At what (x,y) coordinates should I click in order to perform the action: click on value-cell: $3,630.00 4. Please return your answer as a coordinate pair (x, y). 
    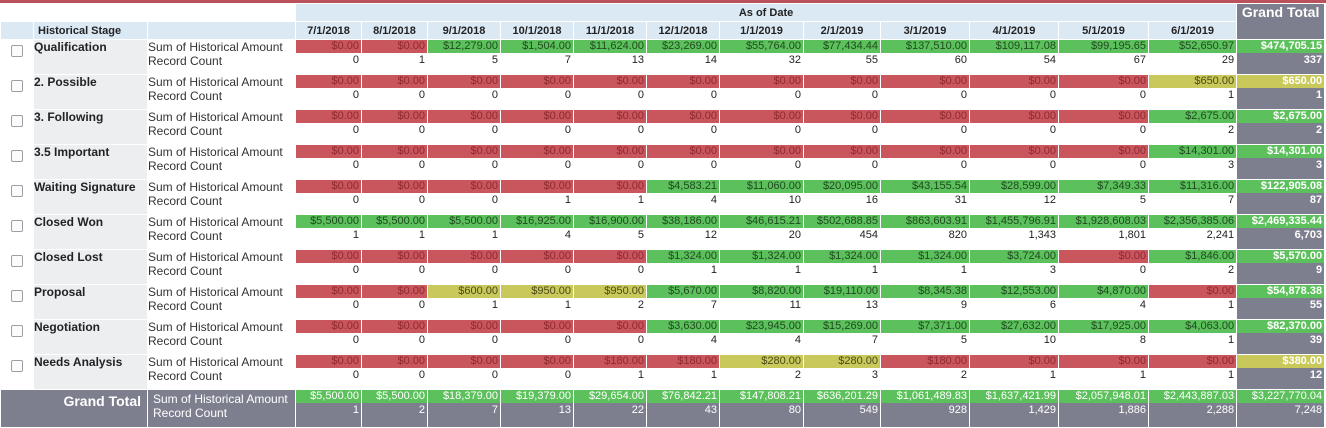
    Looking at the image, I should click on (683, 337).